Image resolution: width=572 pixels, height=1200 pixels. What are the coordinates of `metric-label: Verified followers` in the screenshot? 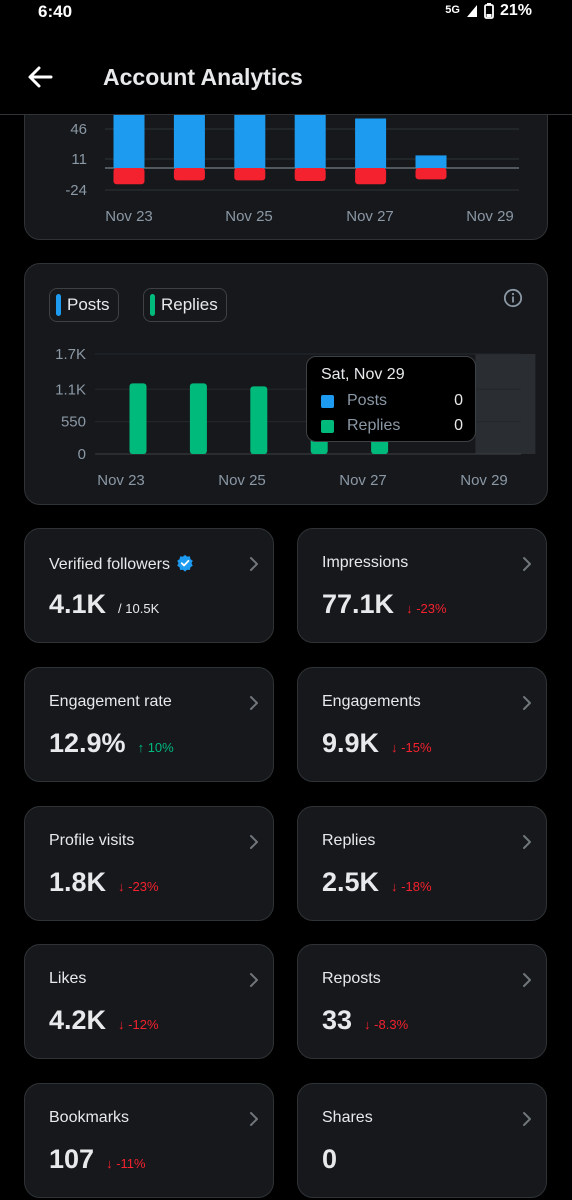 It's located at (121, 564).